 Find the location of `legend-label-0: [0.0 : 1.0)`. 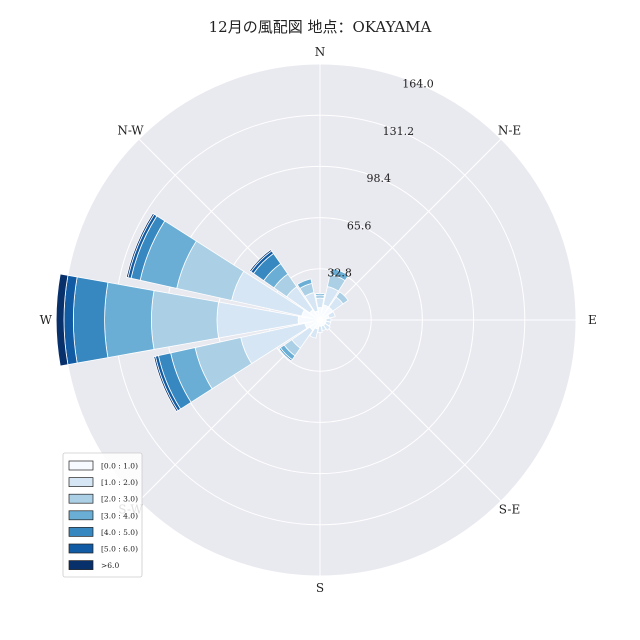

legend-label-0: [0.0 : 1.0) is located at coordinates (119, 466).